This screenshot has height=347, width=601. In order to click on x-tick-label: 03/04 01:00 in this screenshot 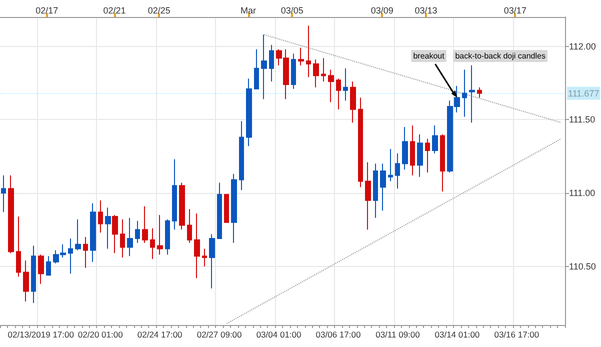, I will do `click(279, 335)`.